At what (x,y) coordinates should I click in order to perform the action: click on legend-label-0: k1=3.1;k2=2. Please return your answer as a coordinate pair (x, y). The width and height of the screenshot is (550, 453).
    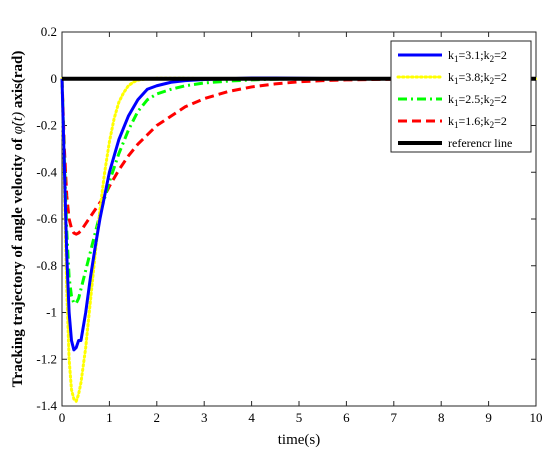
    Looking at the image, I should click on (477, 56).